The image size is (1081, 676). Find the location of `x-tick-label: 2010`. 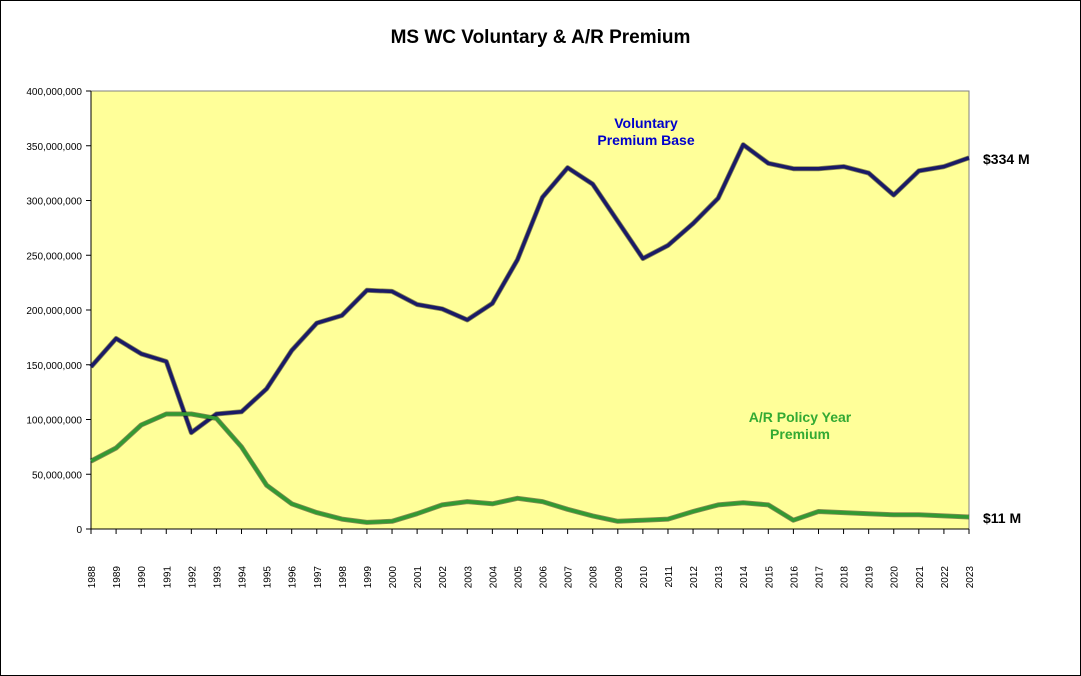

x-tick-label: 2010 is located at coordinates (644, 577).